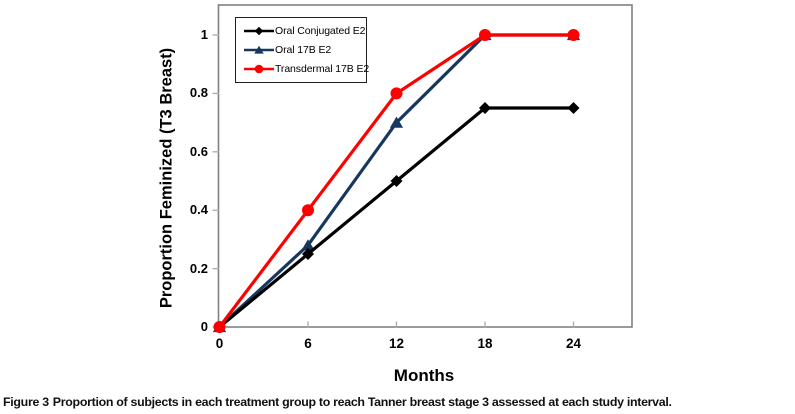 This screenshot has width=795, height=414. I want to click on x-tick-label: 12, so click(396, 343).